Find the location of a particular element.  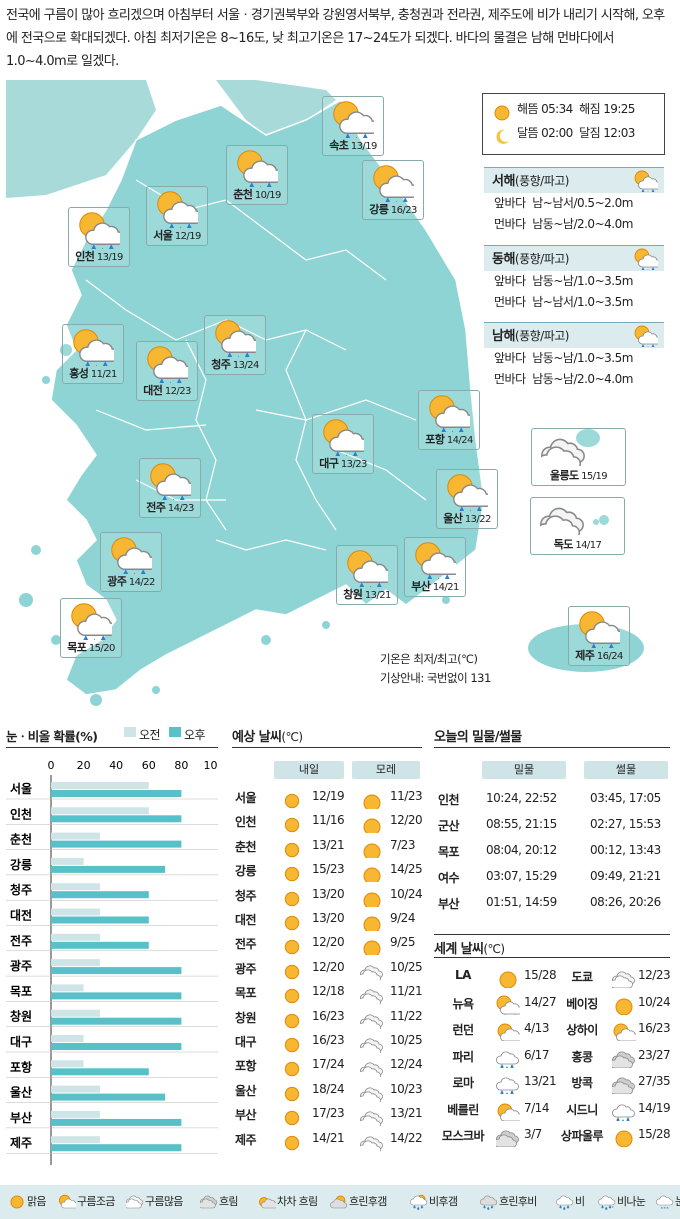

city-name: 청주 is located at coordinates (221, 364).